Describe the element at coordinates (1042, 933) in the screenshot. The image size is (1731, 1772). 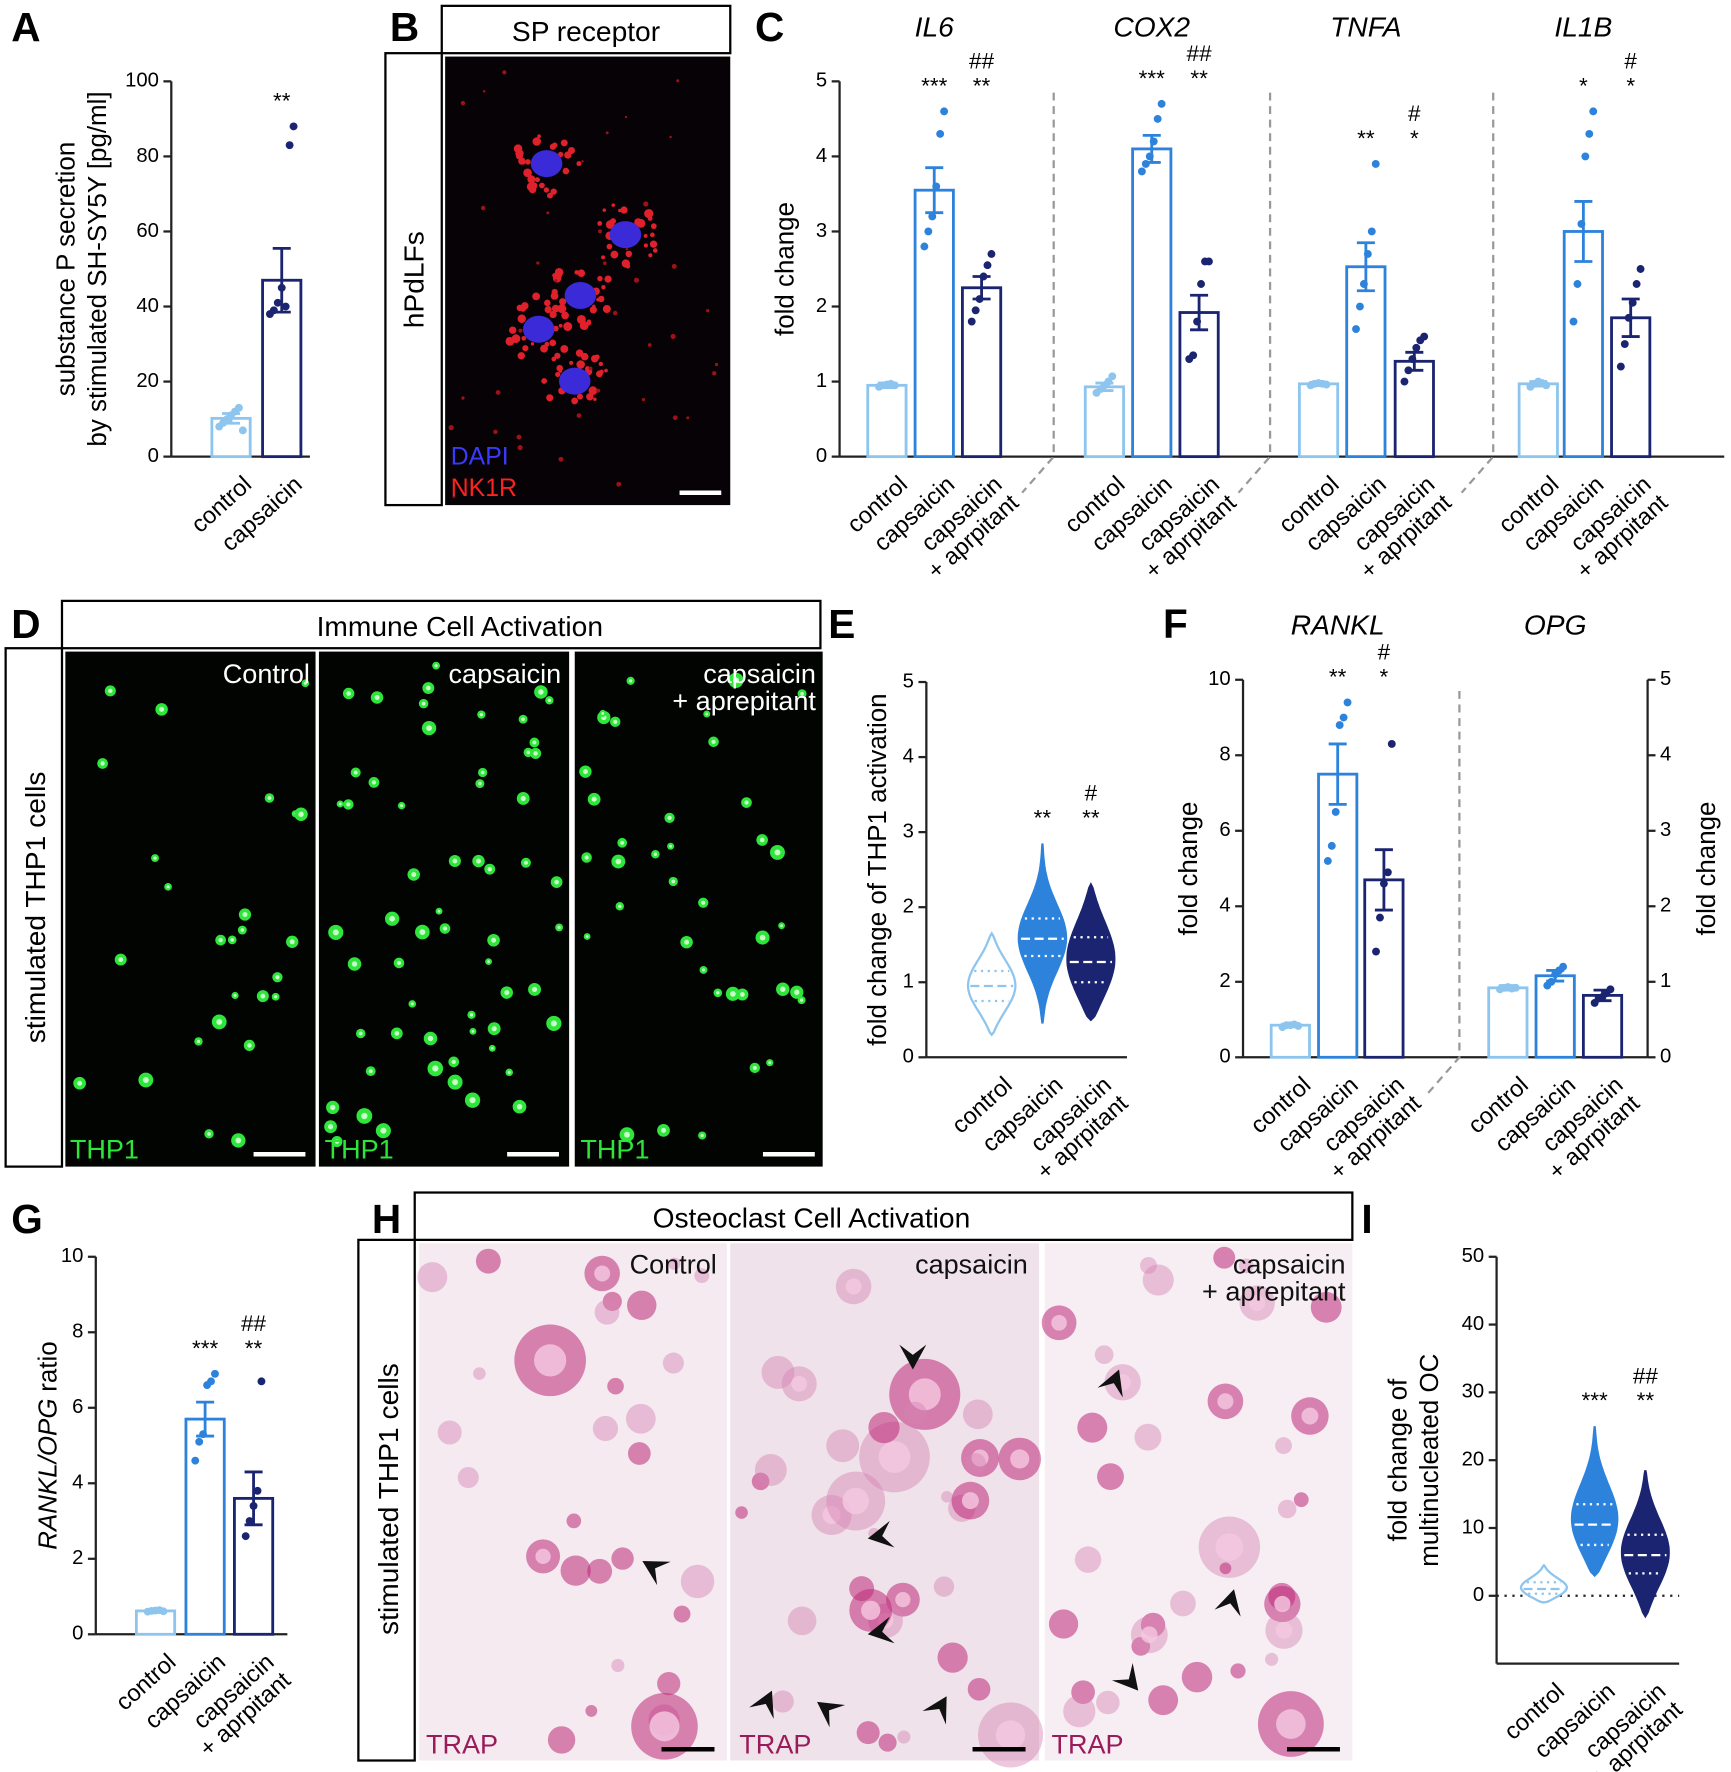
I see `violin` at that location.